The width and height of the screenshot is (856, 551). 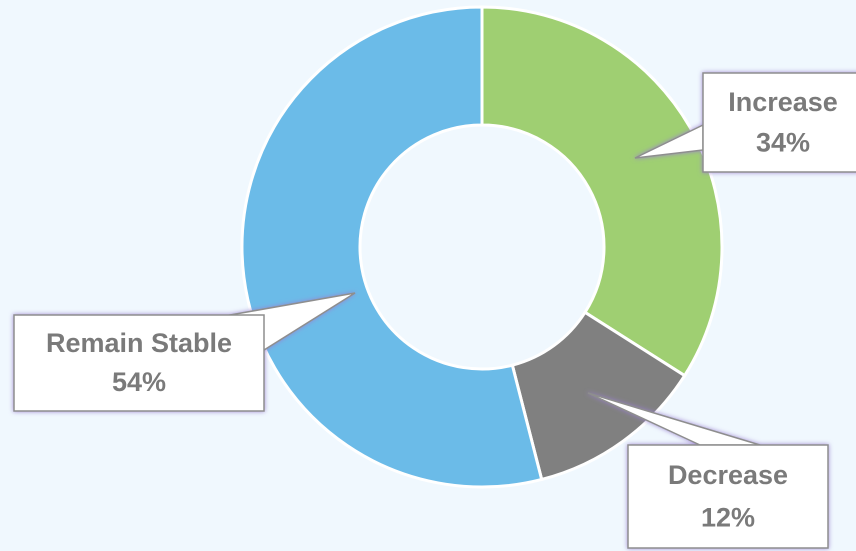 What do you see at coordinates (783, 102) in the screenshot?
I see `slice-label: Increase` at bounding box center [783, 102].